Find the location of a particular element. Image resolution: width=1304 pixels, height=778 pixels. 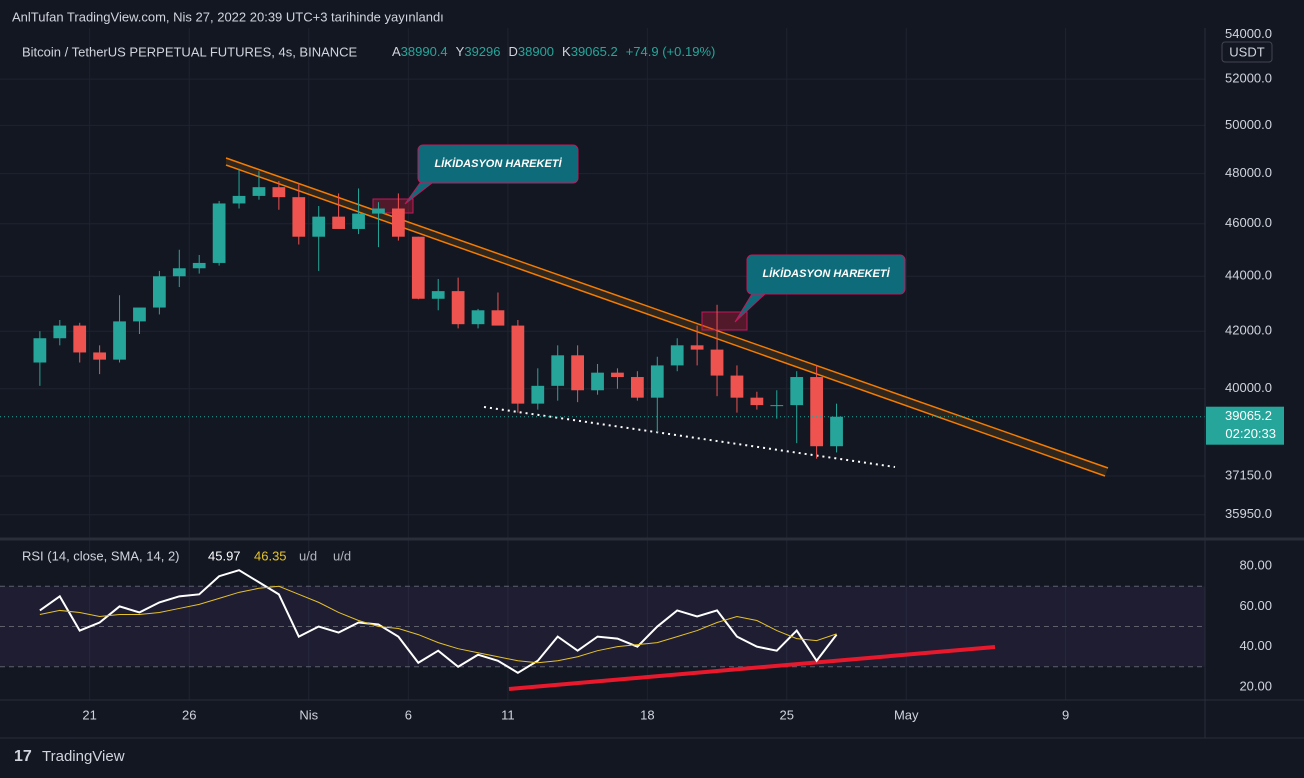

y-tick-label: 80.00 is located at coordinates (1255, 565).